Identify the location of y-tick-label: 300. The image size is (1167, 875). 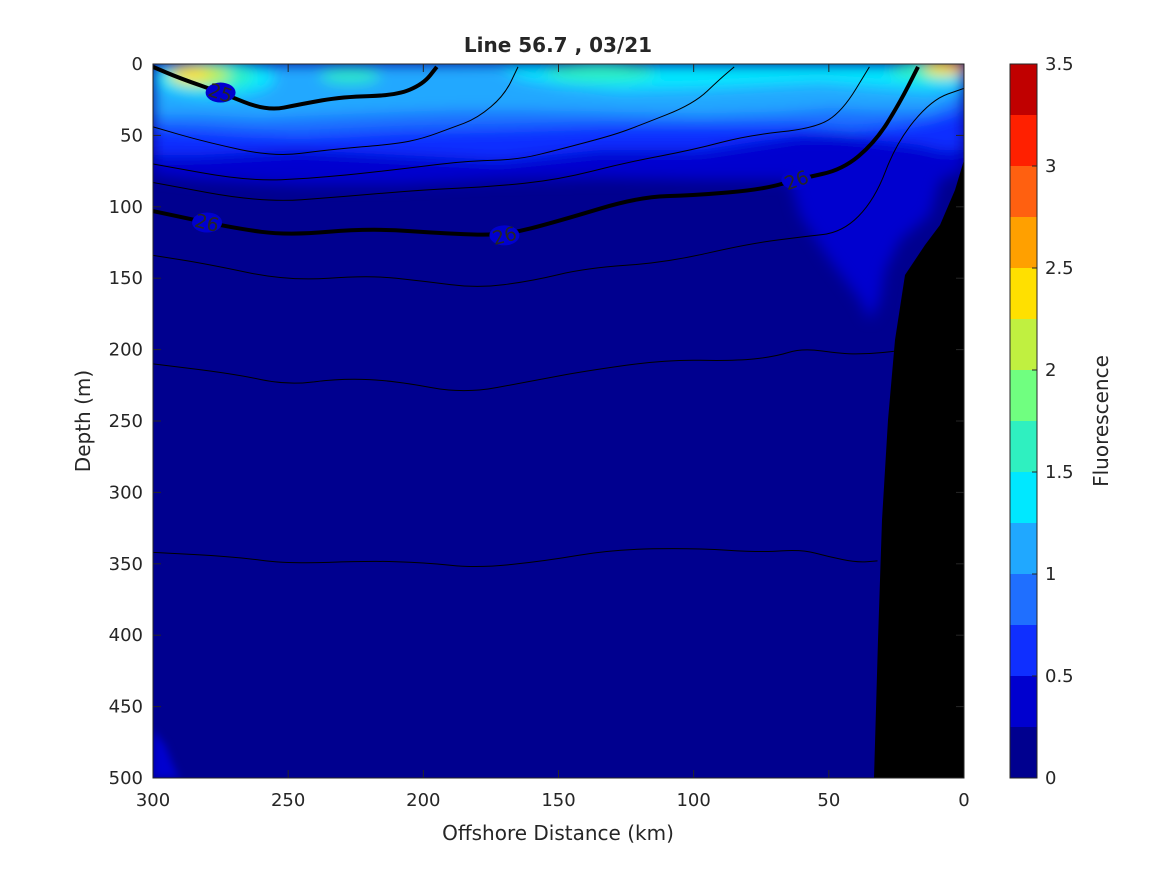
(126, 492).